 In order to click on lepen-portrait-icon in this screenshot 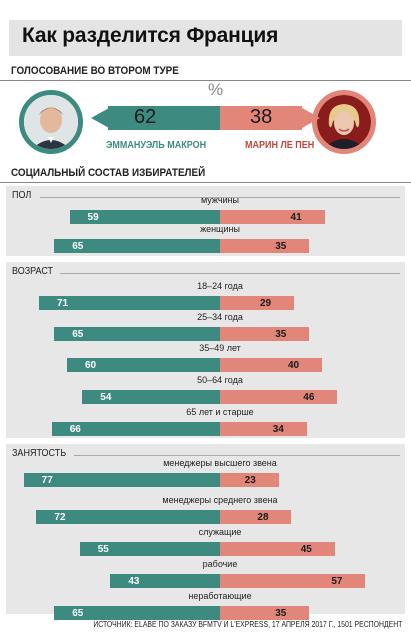, I will do `click(344, 122)`.